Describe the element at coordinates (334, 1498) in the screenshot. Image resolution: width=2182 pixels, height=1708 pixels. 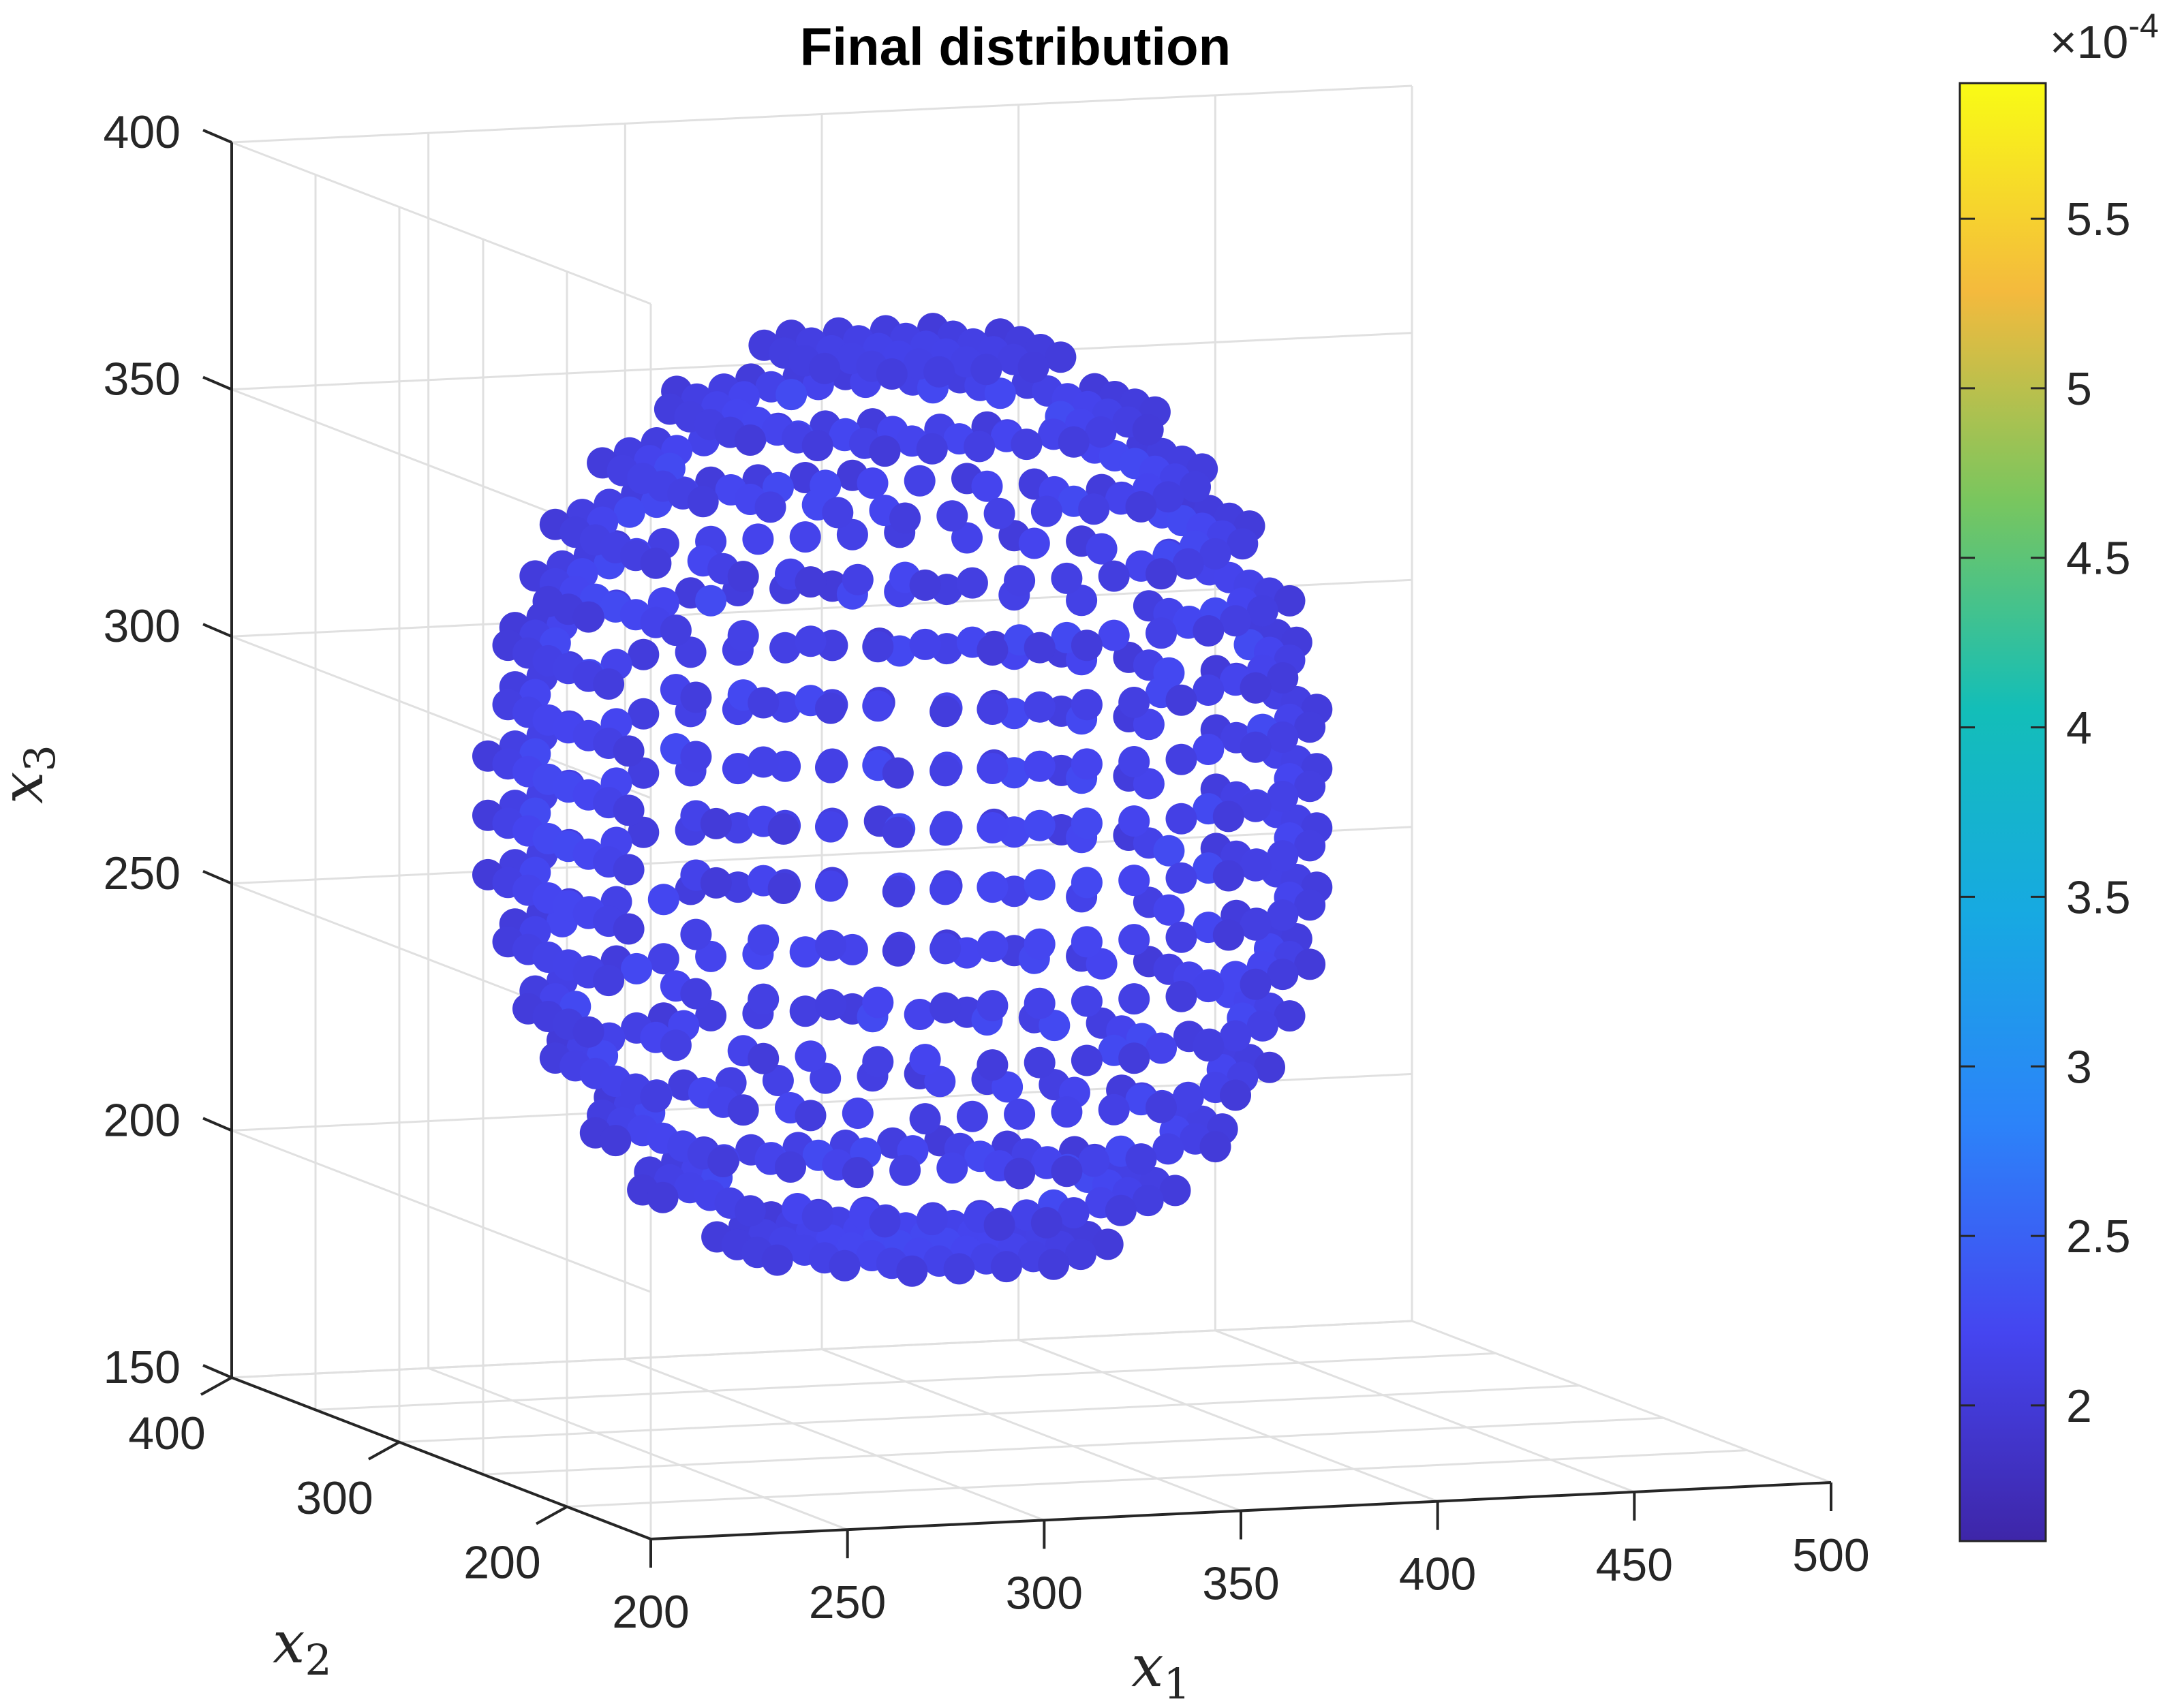
I see `x2-tick-label: 300` at that location.